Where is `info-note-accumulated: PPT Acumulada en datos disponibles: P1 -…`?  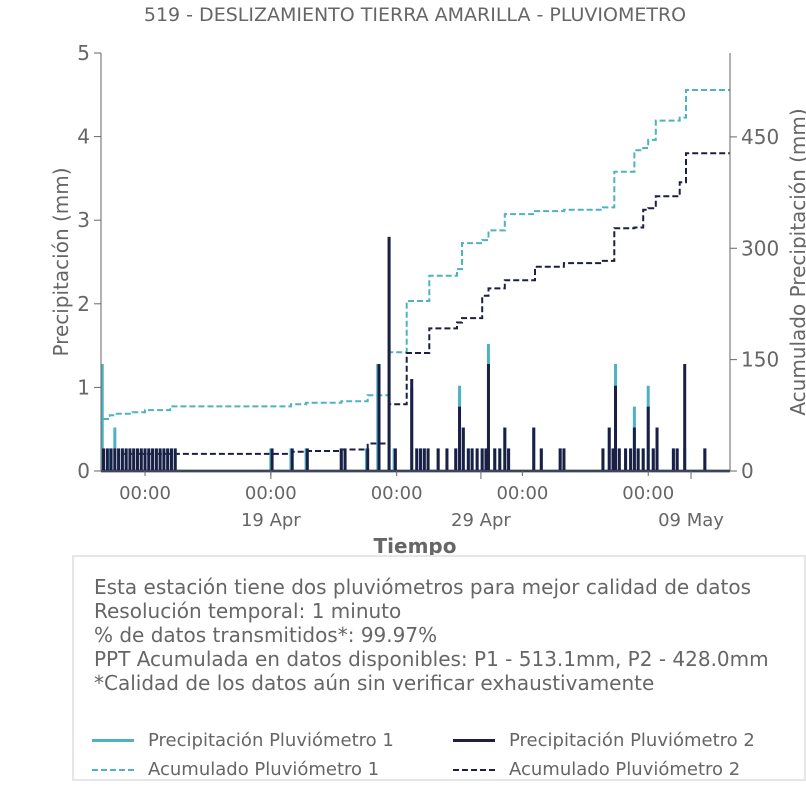
info-note-accumulated: PPT Acumulada en datos disponibles: P1 -… is located at coordinates (431, 659).